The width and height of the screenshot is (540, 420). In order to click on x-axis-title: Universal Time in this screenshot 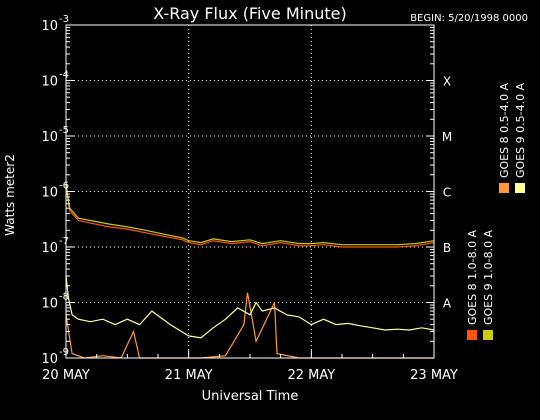, I will do `click(250, 396)`.